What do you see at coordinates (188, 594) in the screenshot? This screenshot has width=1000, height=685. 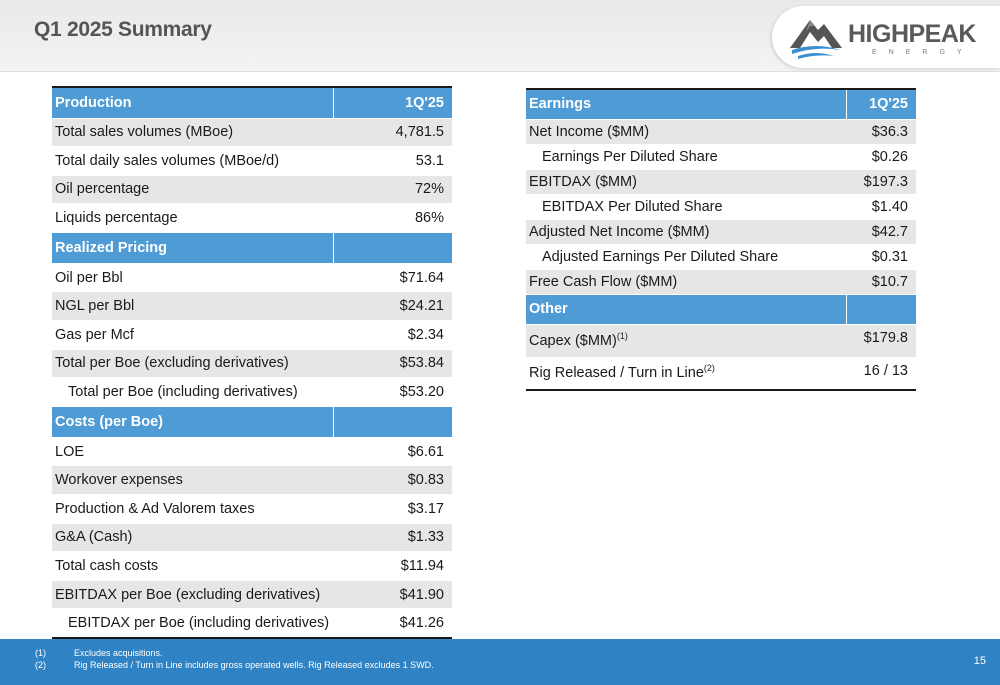 I see `row-label-text: EBITDAX per Boe (excluding derivatives)` at bounding box center [188, 594].